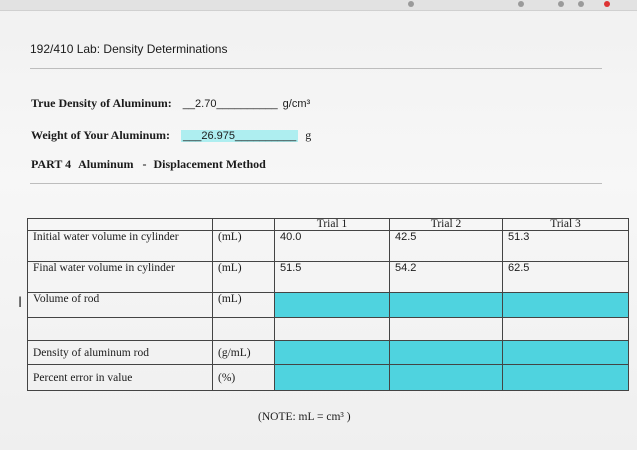 The image size is (637, 450). Describe the element at coordinates (101, 135) in the screenshot. I see `weight-label: Weight of Your Aluminum:` at that location.